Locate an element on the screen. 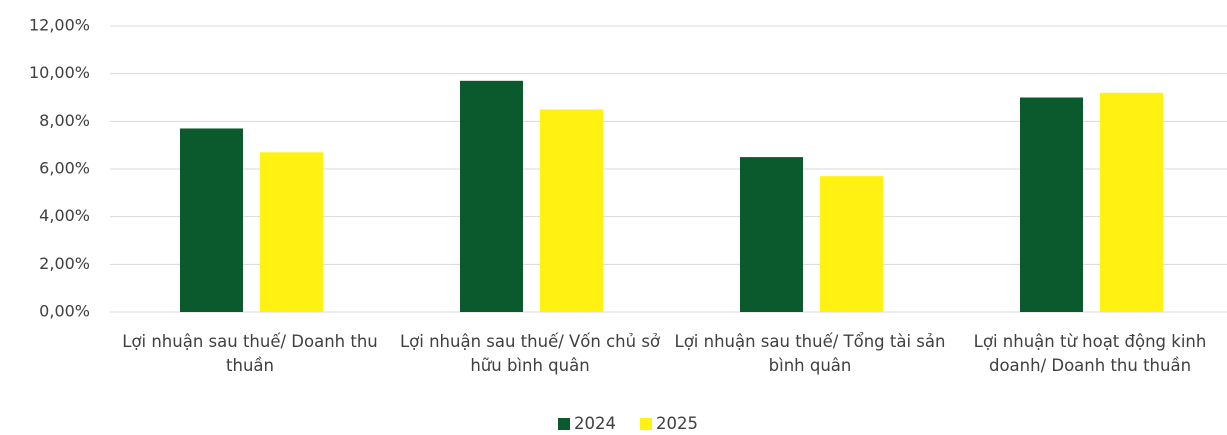 The width and height of the screenshot is (1227, 435). y-tick-label: 4,00% is located at coordinates (64, 215).